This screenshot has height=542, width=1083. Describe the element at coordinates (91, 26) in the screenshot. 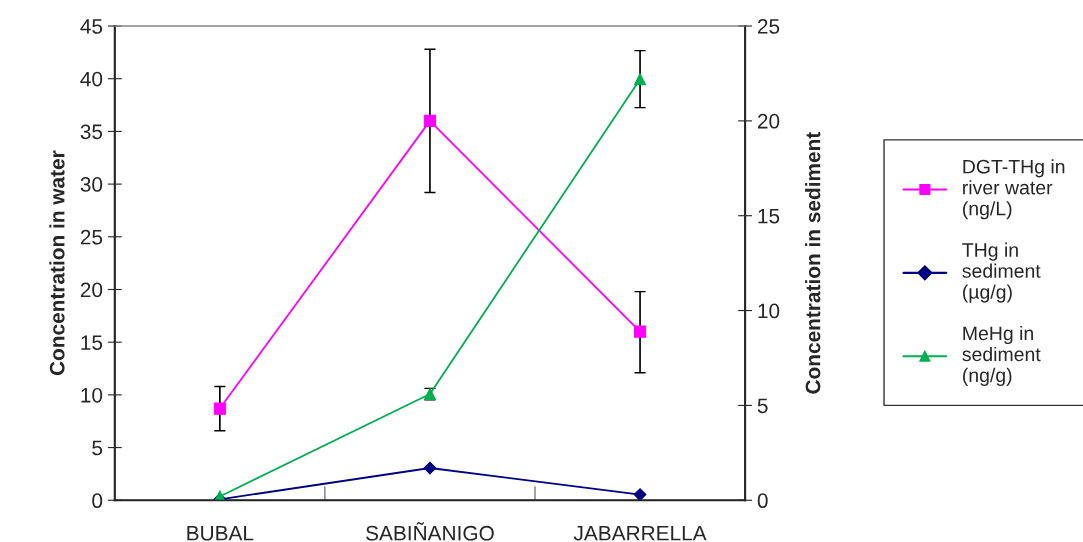

I see `y-tick-label: 45` at that location.